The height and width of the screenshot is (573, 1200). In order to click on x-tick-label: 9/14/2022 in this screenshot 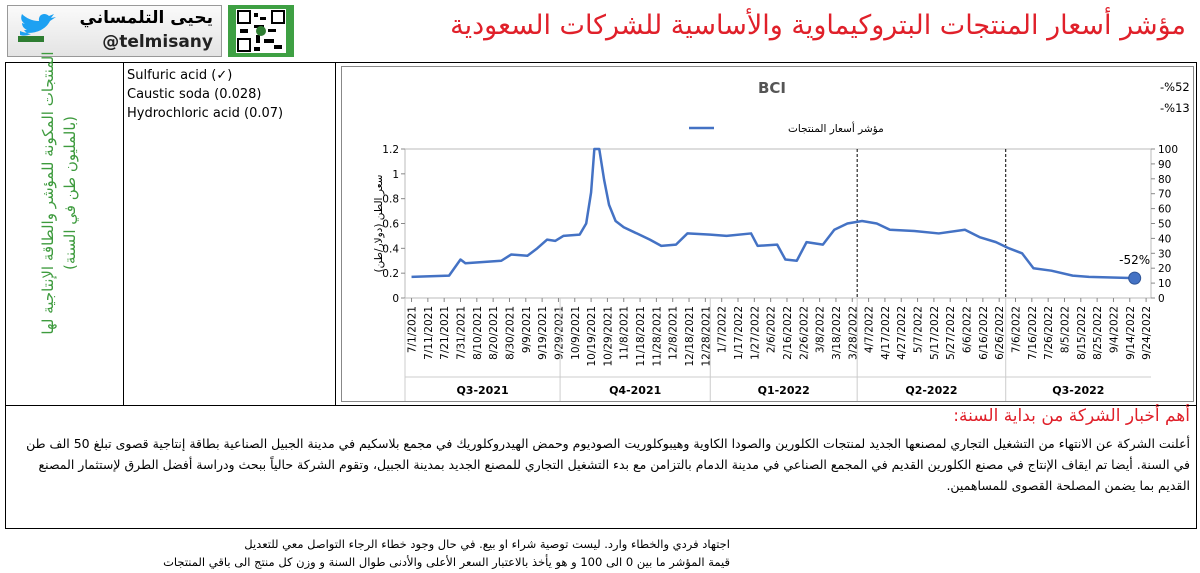, I will do `click(1131, 333)`.